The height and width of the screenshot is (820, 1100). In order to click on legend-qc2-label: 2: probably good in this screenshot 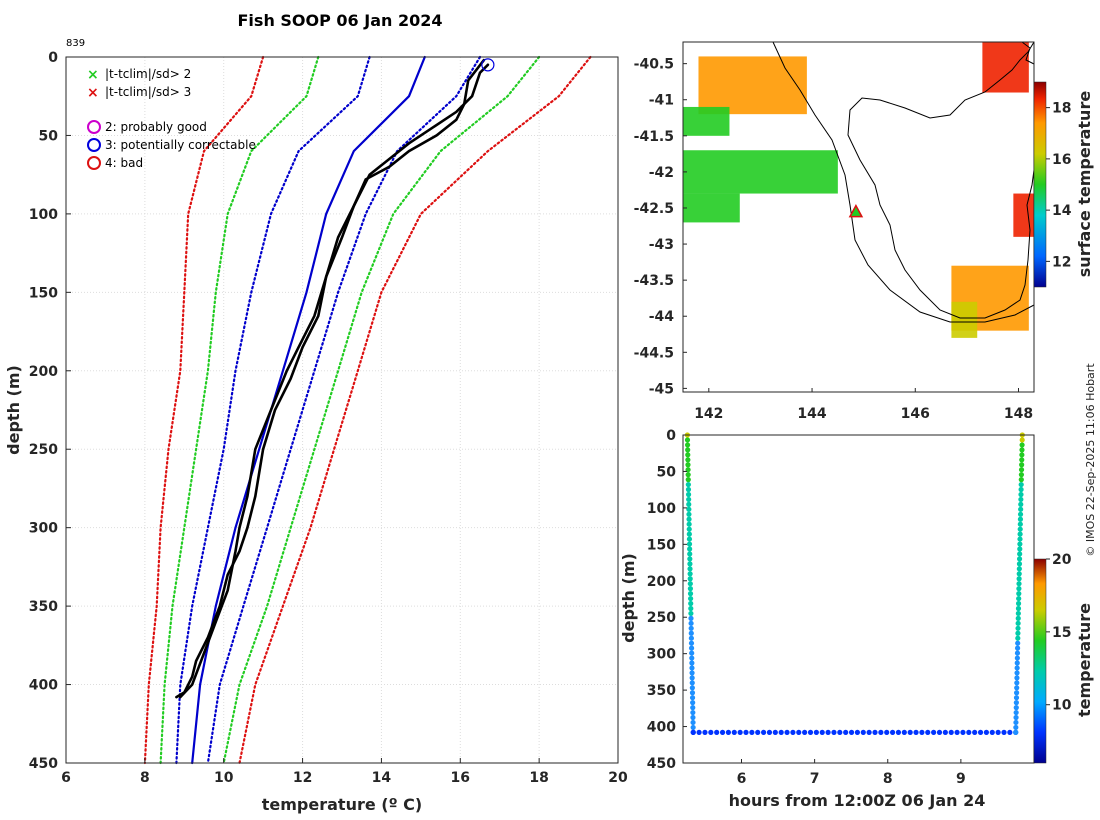, I will do `click(156, 127)`.